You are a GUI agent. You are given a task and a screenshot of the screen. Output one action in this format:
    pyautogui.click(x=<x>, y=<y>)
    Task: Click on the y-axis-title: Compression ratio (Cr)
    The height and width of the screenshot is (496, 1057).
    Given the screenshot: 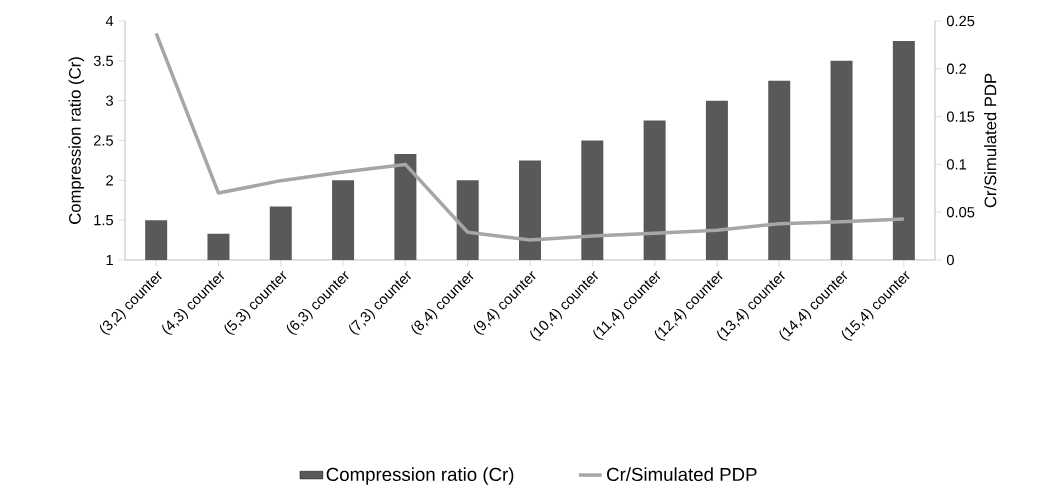 What is the action you would take?
    pyautogui.click(x=76, y=140)
    